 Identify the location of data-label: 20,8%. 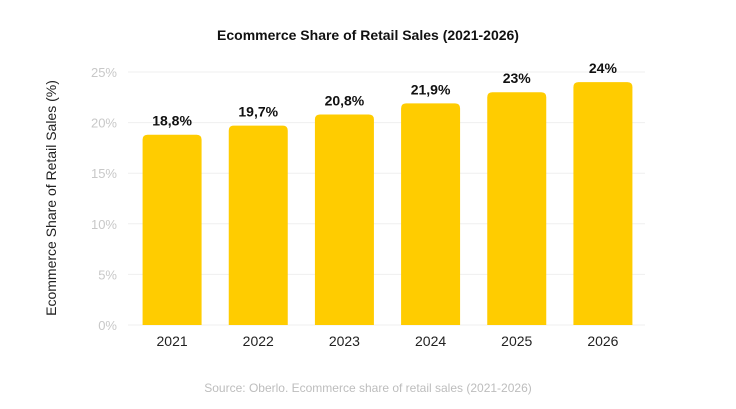
(345, 101).